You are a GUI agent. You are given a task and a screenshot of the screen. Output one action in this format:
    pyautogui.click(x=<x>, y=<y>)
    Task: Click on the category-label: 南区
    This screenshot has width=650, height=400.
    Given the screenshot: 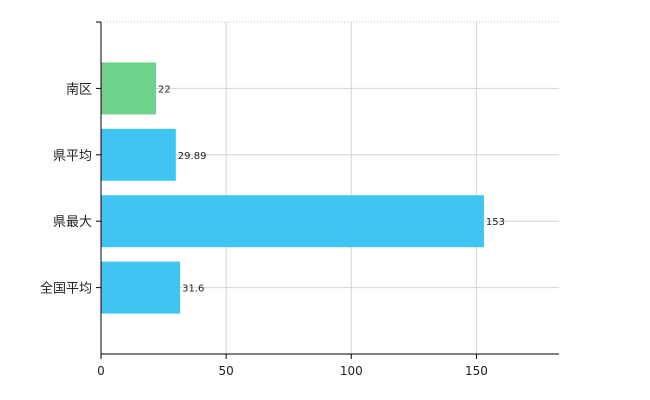 What is the action you would take?
    pyautogui.click(x=79, y=89)
    